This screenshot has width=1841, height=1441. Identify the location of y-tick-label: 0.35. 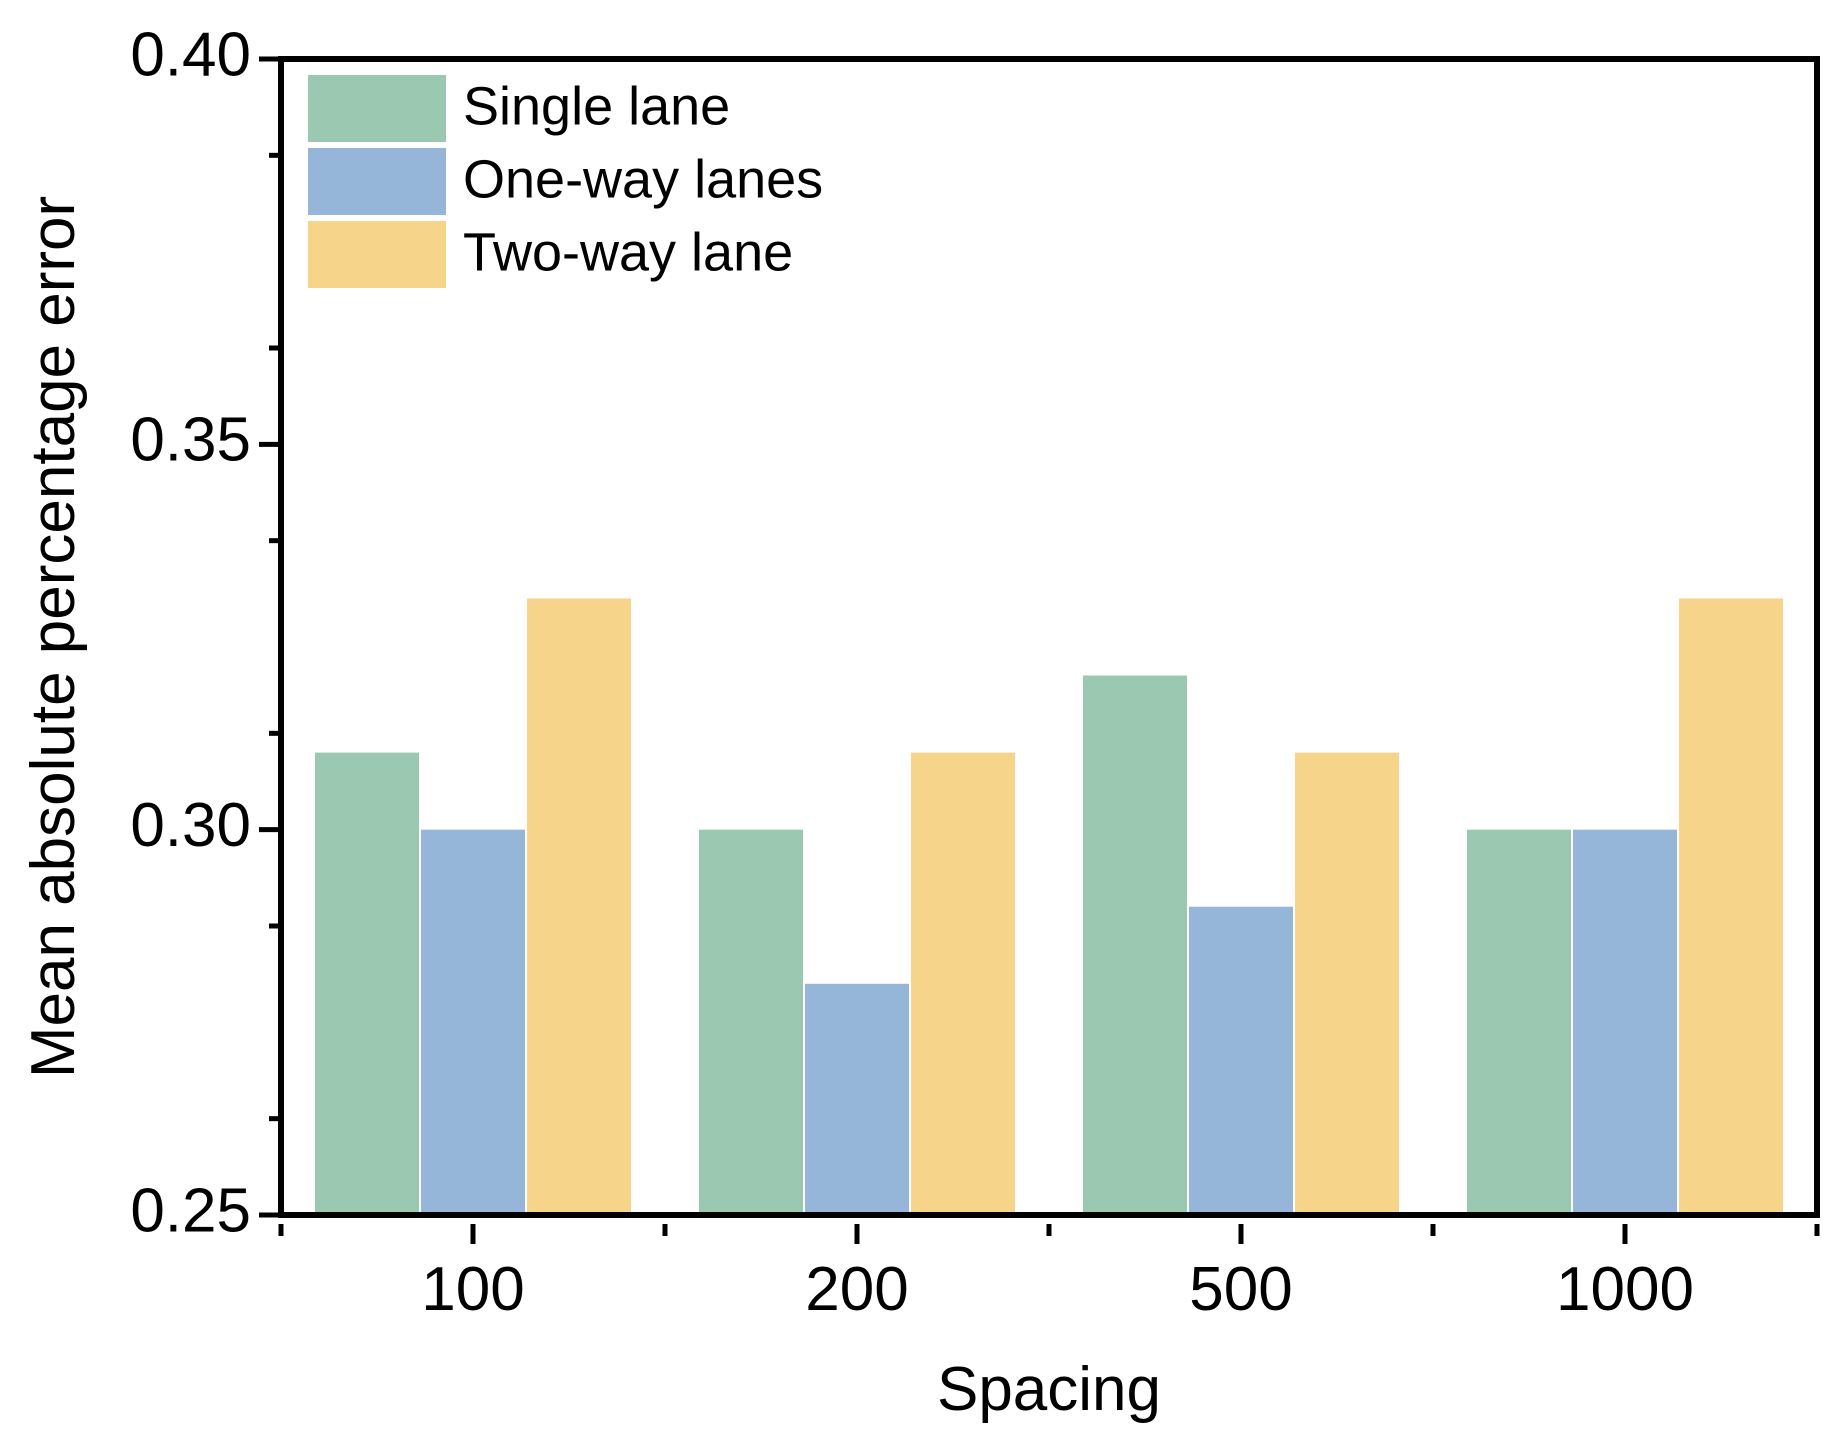
(190, 440).